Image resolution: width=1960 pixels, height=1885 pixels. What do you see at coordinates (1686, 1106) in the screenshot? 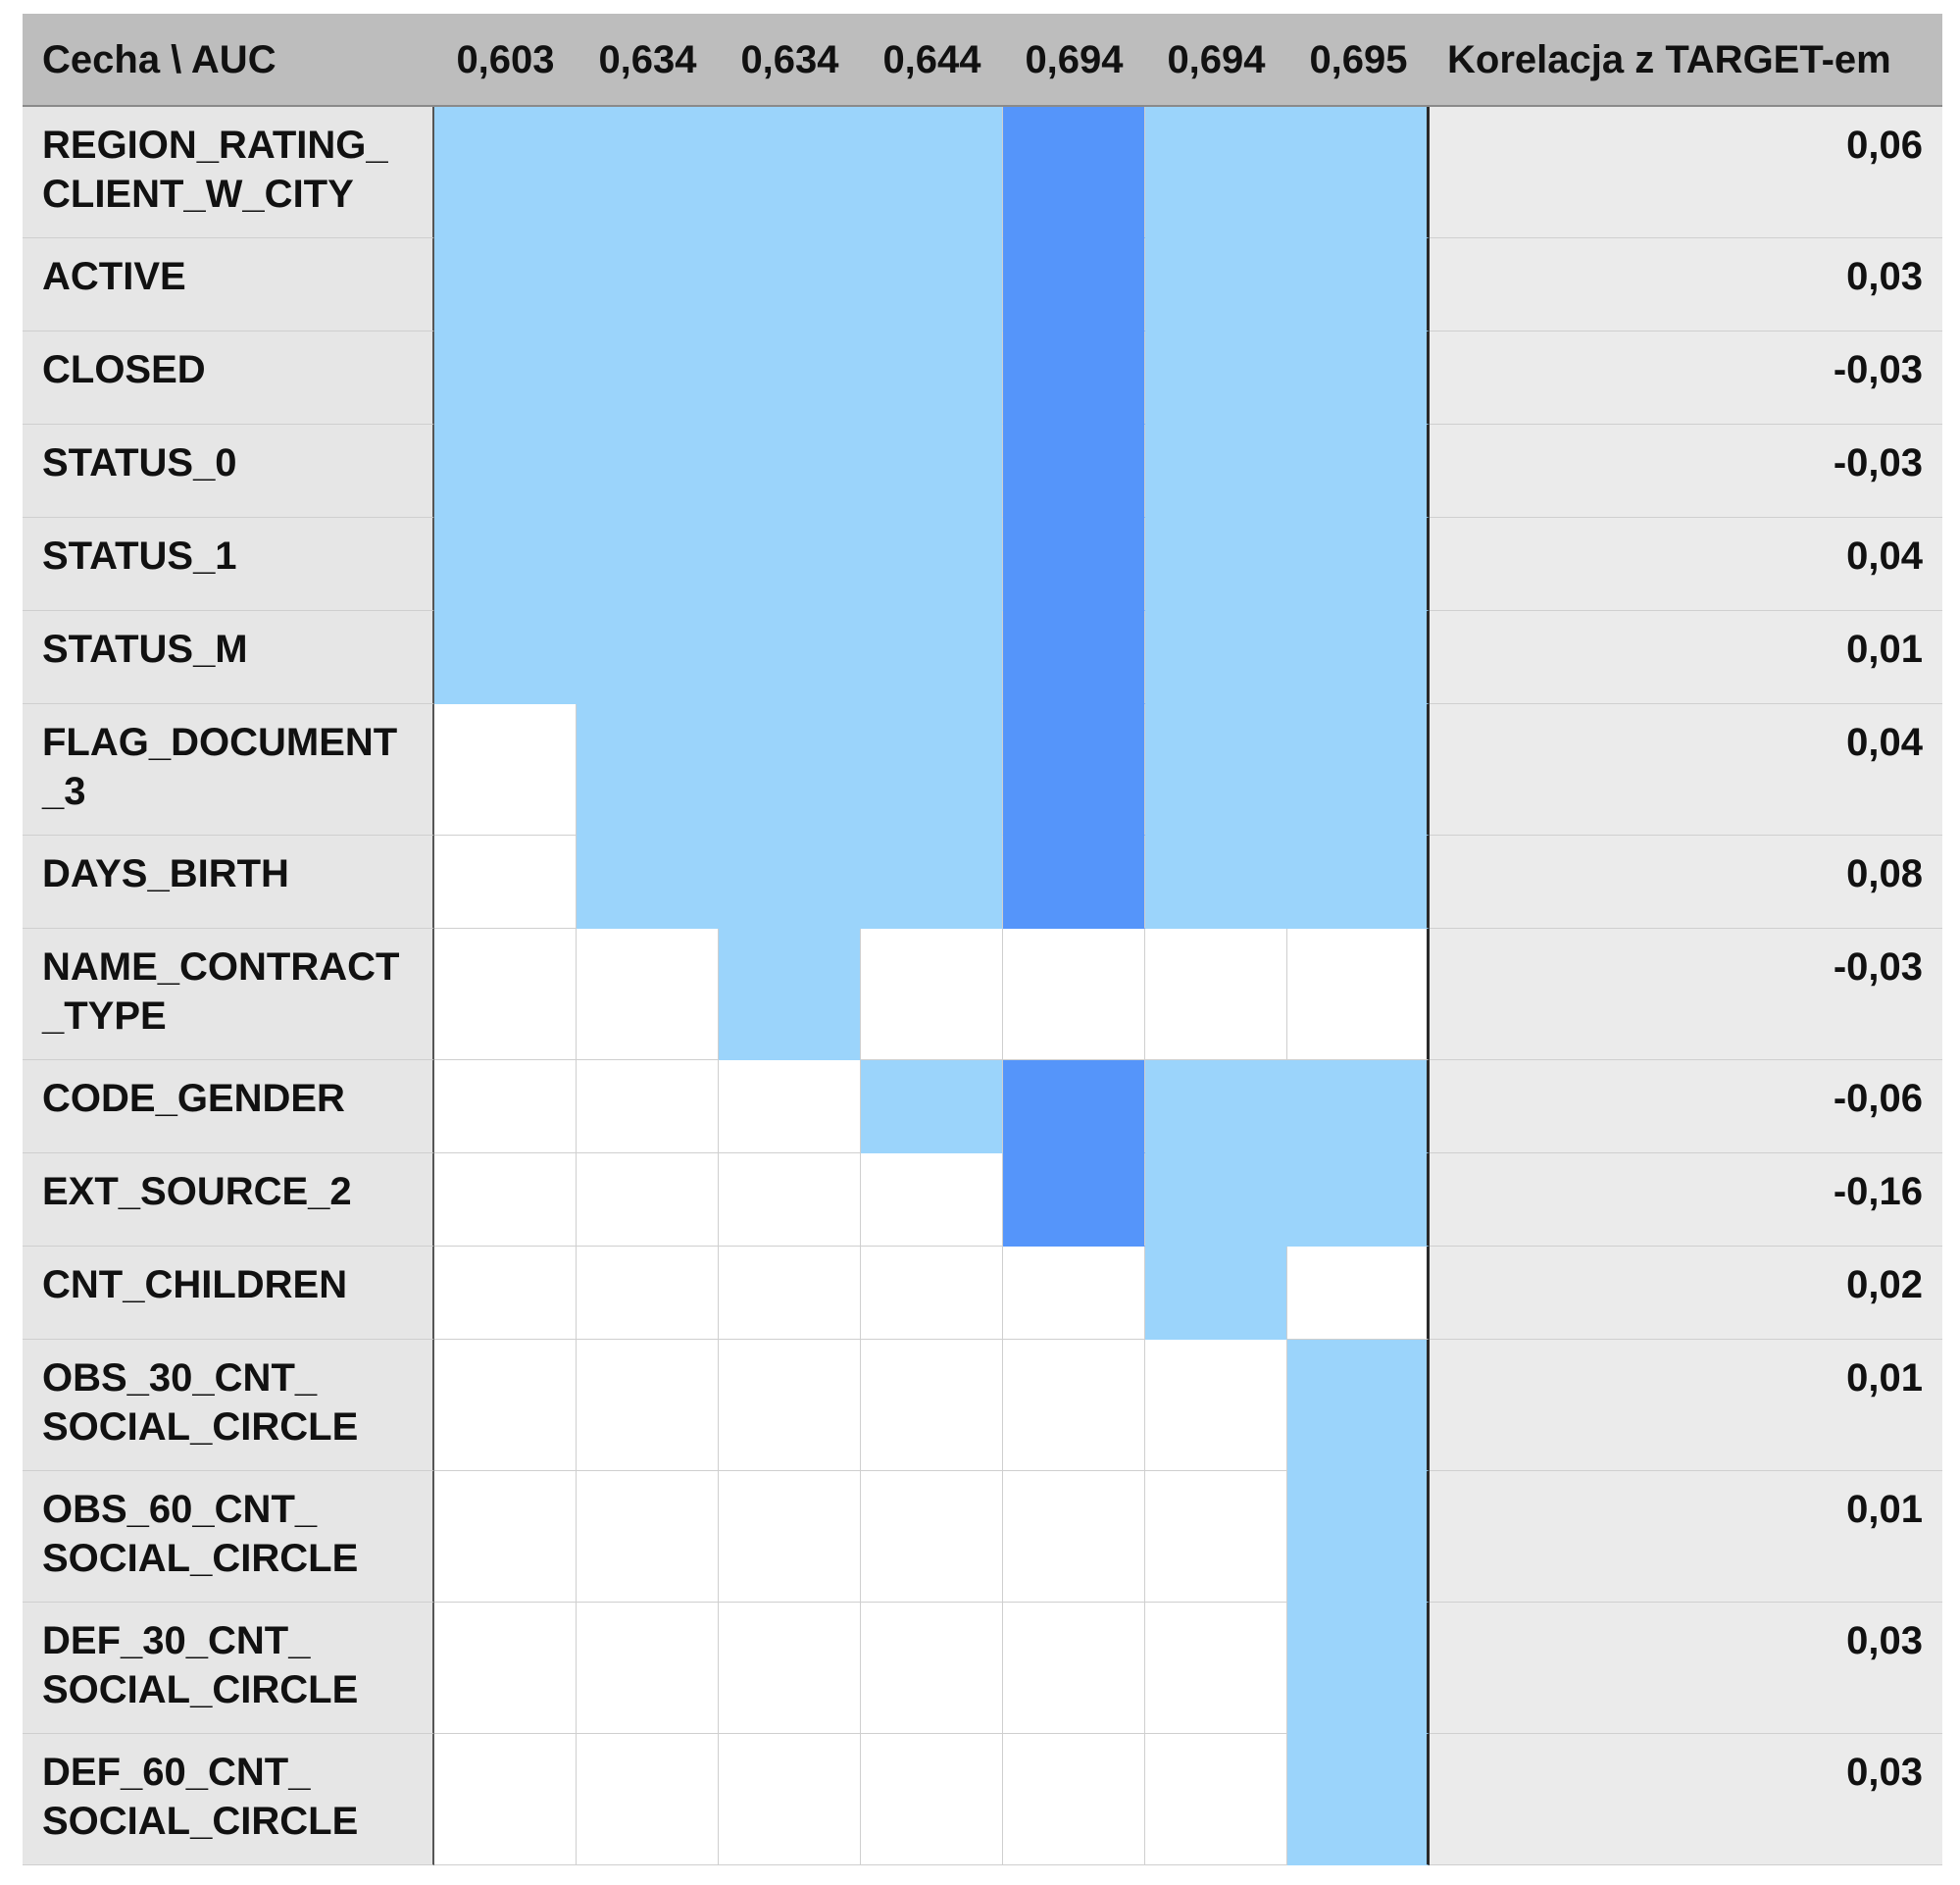
I see `correlation-value: -0,06` at bounding box center [1686, 1106].